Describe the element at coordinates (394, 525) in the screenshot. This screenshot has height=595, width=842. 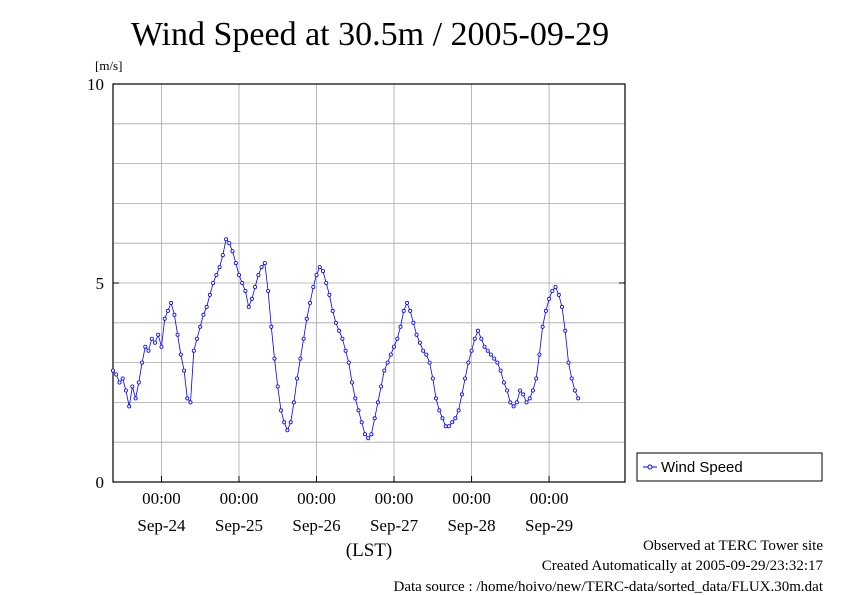
I see `x-date-label: Sep-27` at that location.